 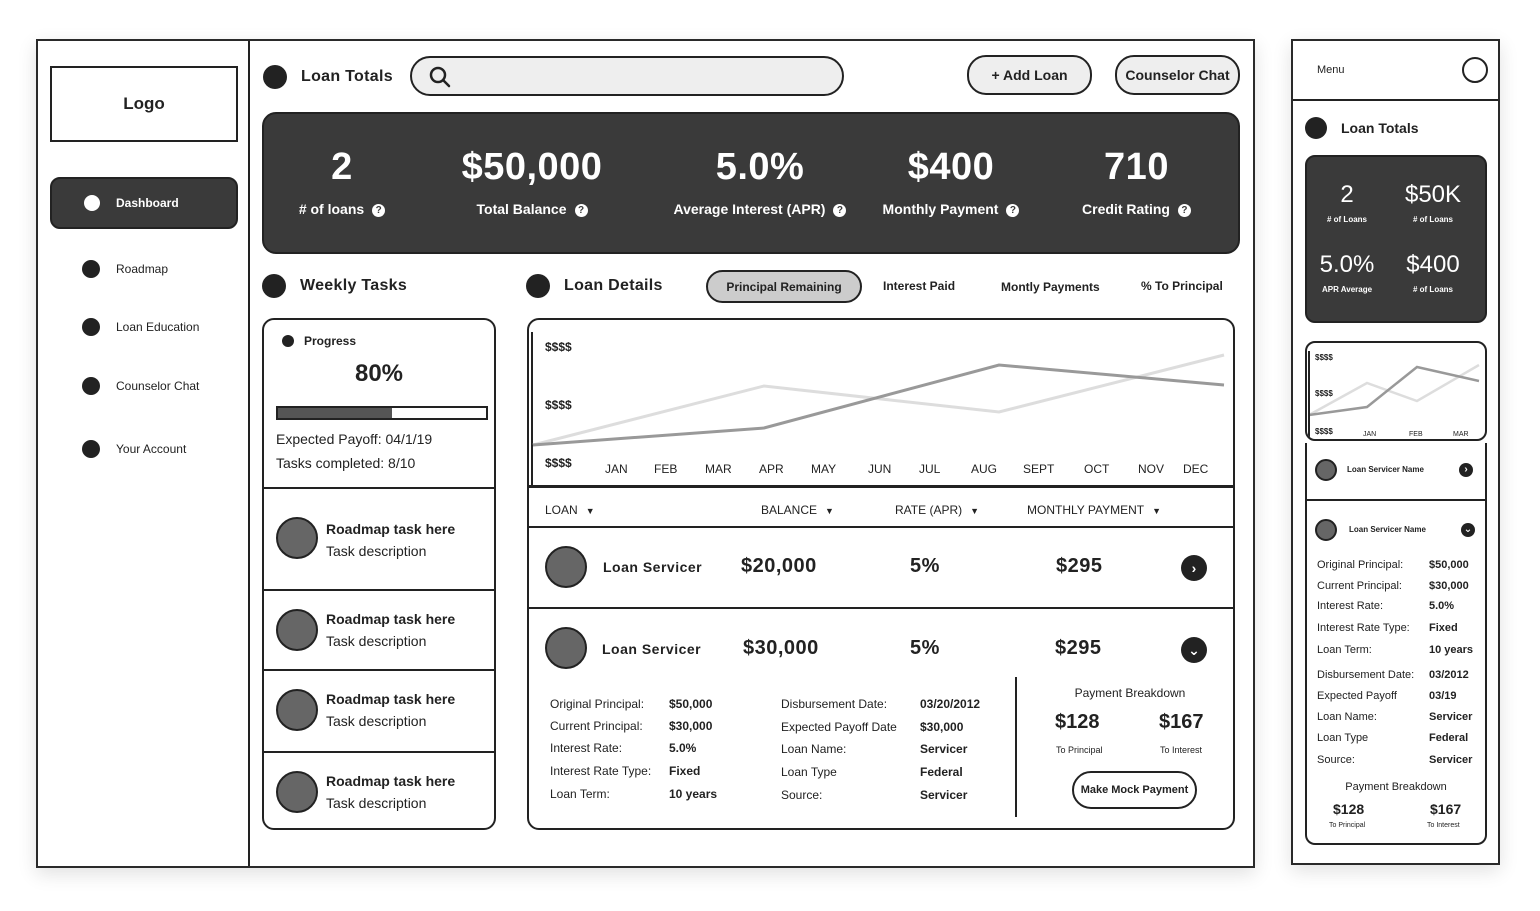 What do you see at coordinates (760, 165) in the screenshot?
I see `stat-average-interest: 5.0% Average Interest (APR)?` at bounding box center [760, 165].